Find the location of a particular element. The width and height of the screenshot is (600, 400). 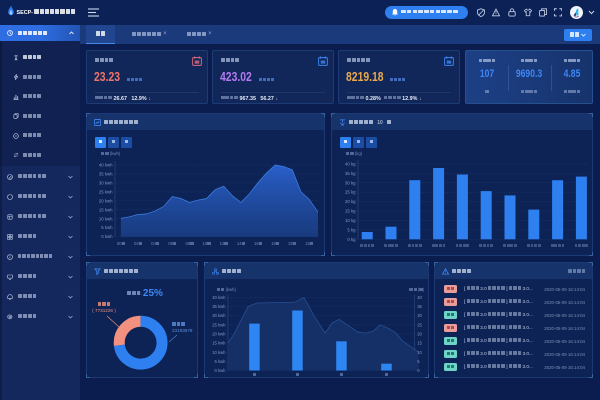

svg-text: 5 kg is located at coordinates (351, 229).